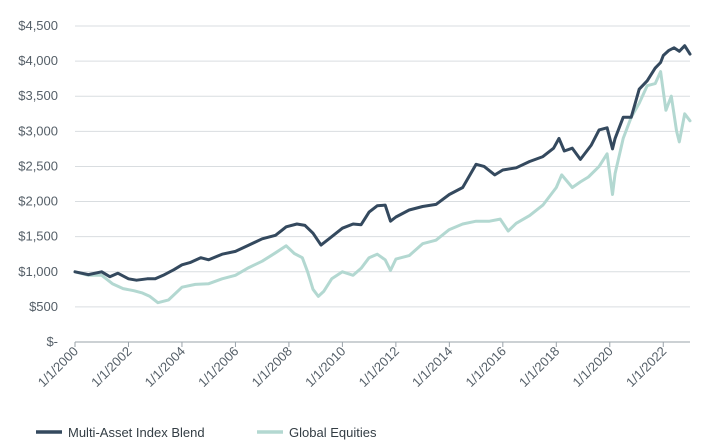 Image resolution: width=705 pixels, height=440 pixels. Describe the element at coordinates (38, 271) in the screenshot. I see `y-tick-label: $1,000` at that location.